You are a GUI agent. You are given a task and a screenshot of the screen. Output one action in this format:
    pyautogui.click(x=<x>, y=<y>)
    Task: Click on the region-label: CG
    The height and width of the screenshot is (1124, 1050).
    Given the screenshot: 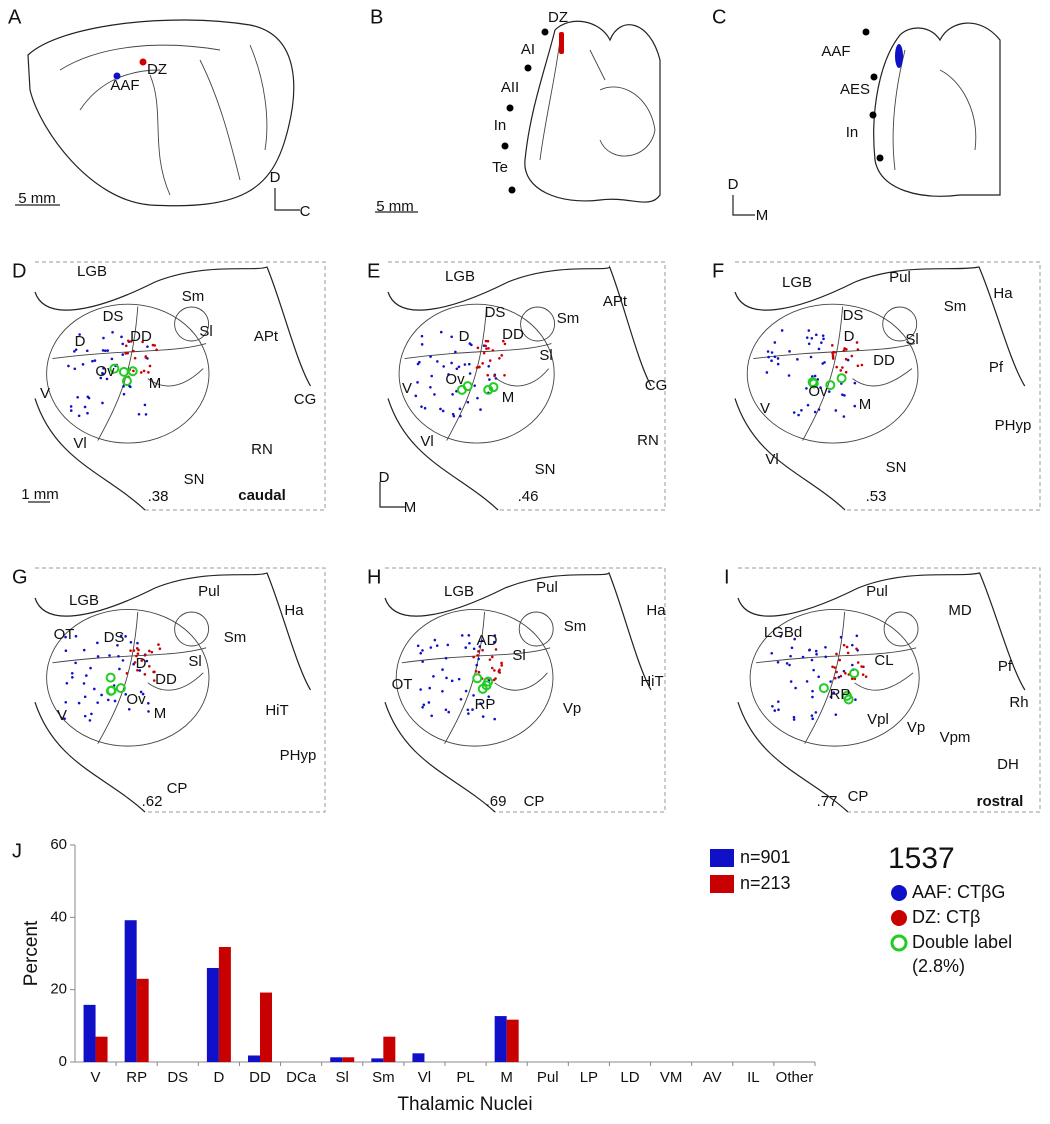 What is the action you would take?
    pyautogui.click(x=656, y=385)
    